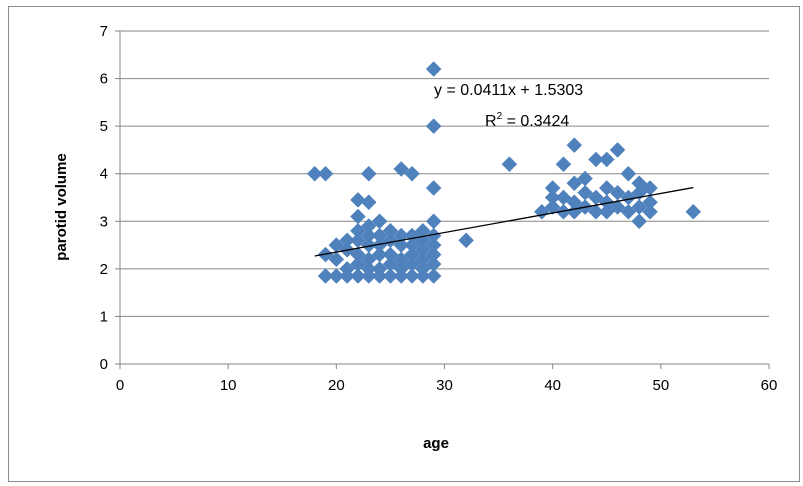 The height and width of the screenshot is (486, 803). What do you see at coordinates (104, 198) in the screenshot?
I see `y-tick-labels: 0 1 2 3 4 5 6 7` at bounding box center [104, 198].